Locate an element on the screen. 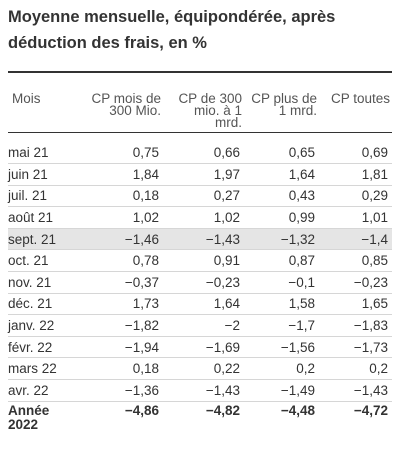  total-value-cell: −4,48 is located at coordinates (297, 410).